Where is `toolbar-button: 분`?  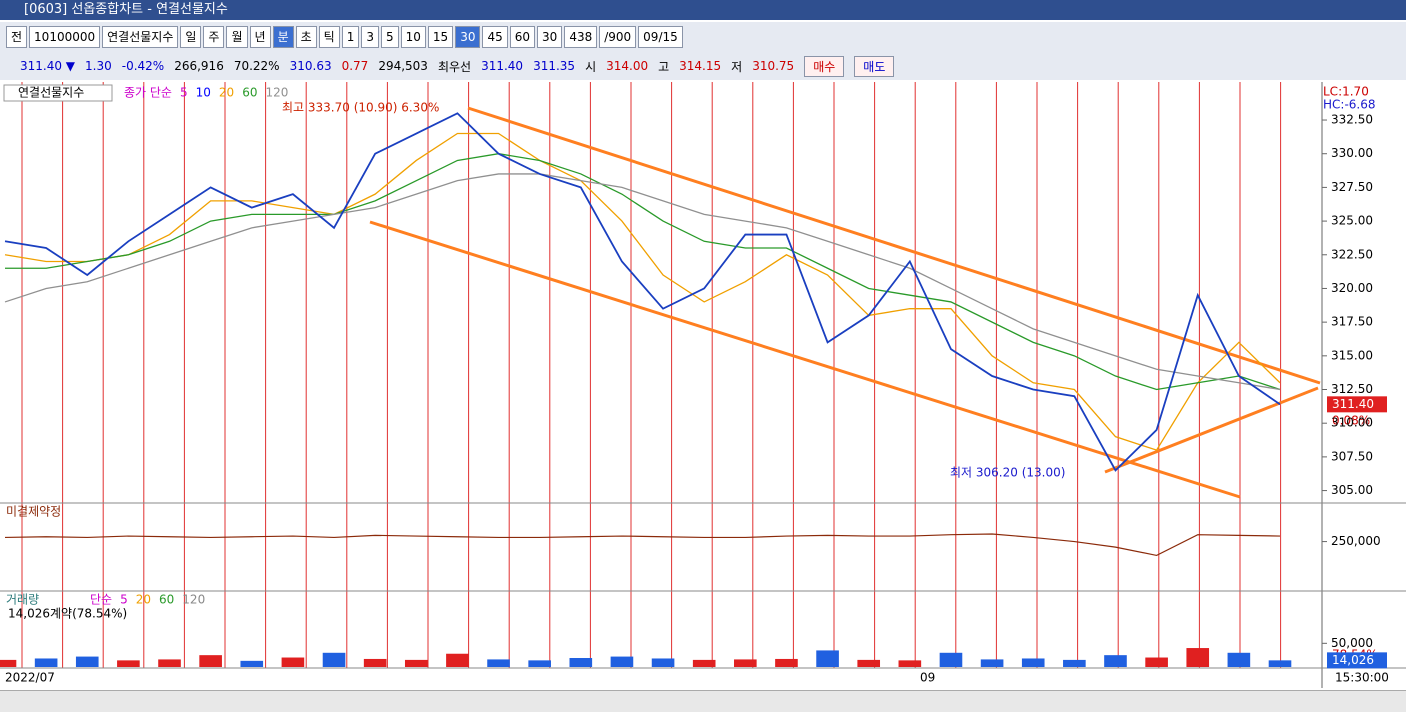 toolbar-button: 분 is located at coordinates (283, 37).